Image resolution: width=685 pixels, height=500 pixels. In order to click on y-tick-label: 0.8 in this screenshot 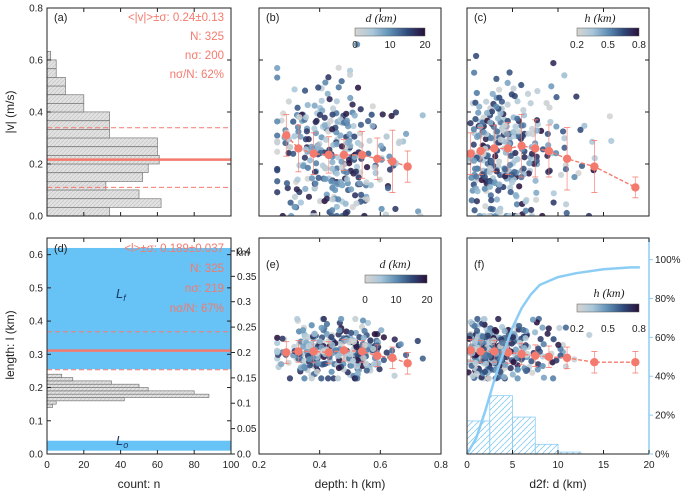, I will do `click(36, 9)`.